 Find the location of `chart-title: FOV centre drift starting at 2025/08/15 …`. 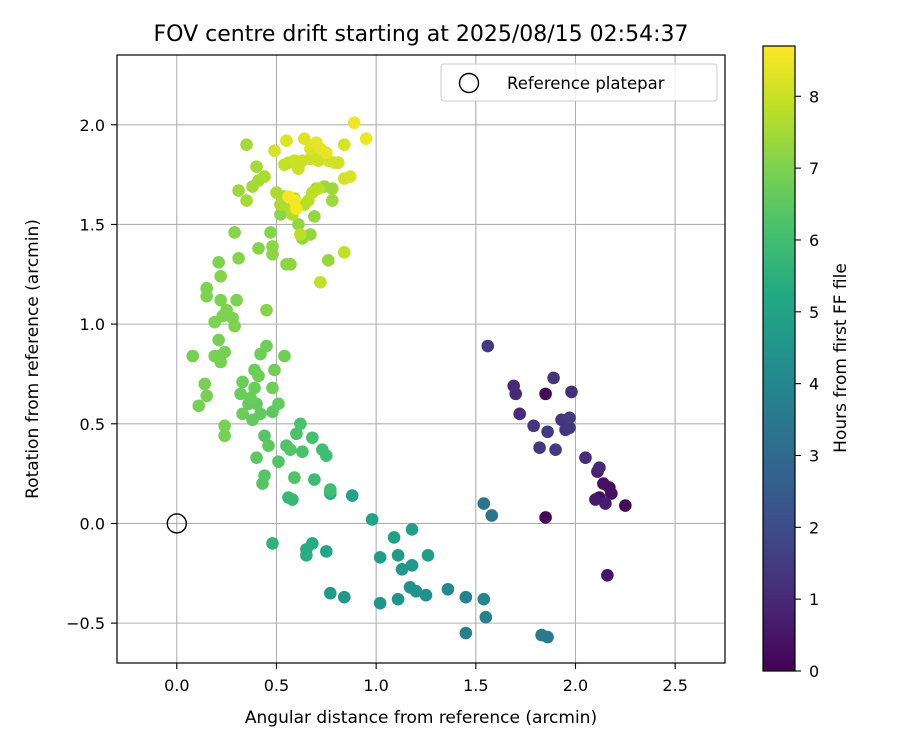

chart-title: FOV centre drift starting at 2025/08/15 … is located at coordinates (421, 34).